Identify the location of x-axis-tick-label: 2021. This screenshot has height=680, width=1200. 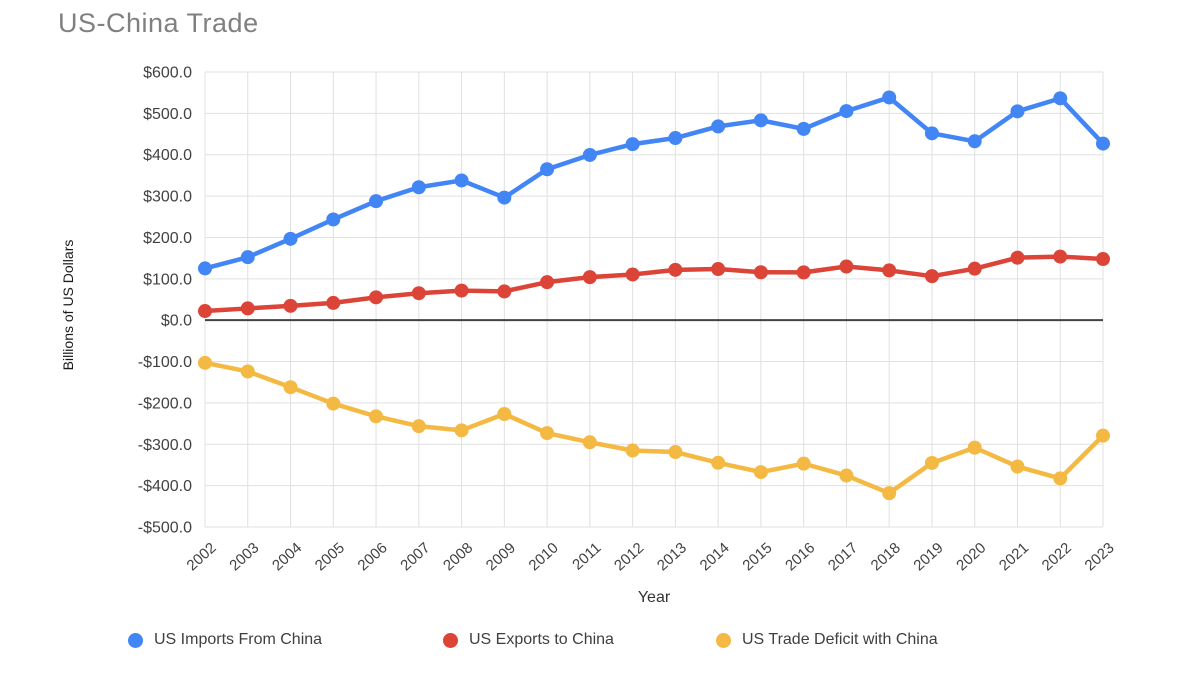
(1014, 556).